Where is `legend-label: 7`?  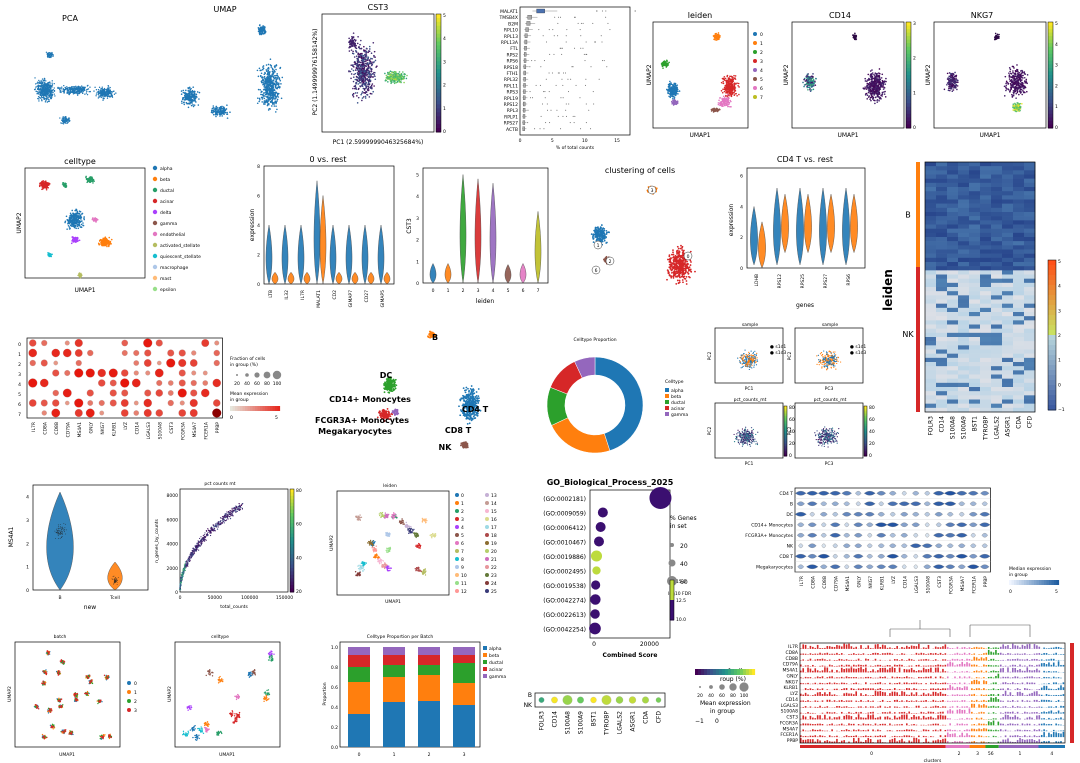 legend-label: 7 is located at coordinates (761, 98).